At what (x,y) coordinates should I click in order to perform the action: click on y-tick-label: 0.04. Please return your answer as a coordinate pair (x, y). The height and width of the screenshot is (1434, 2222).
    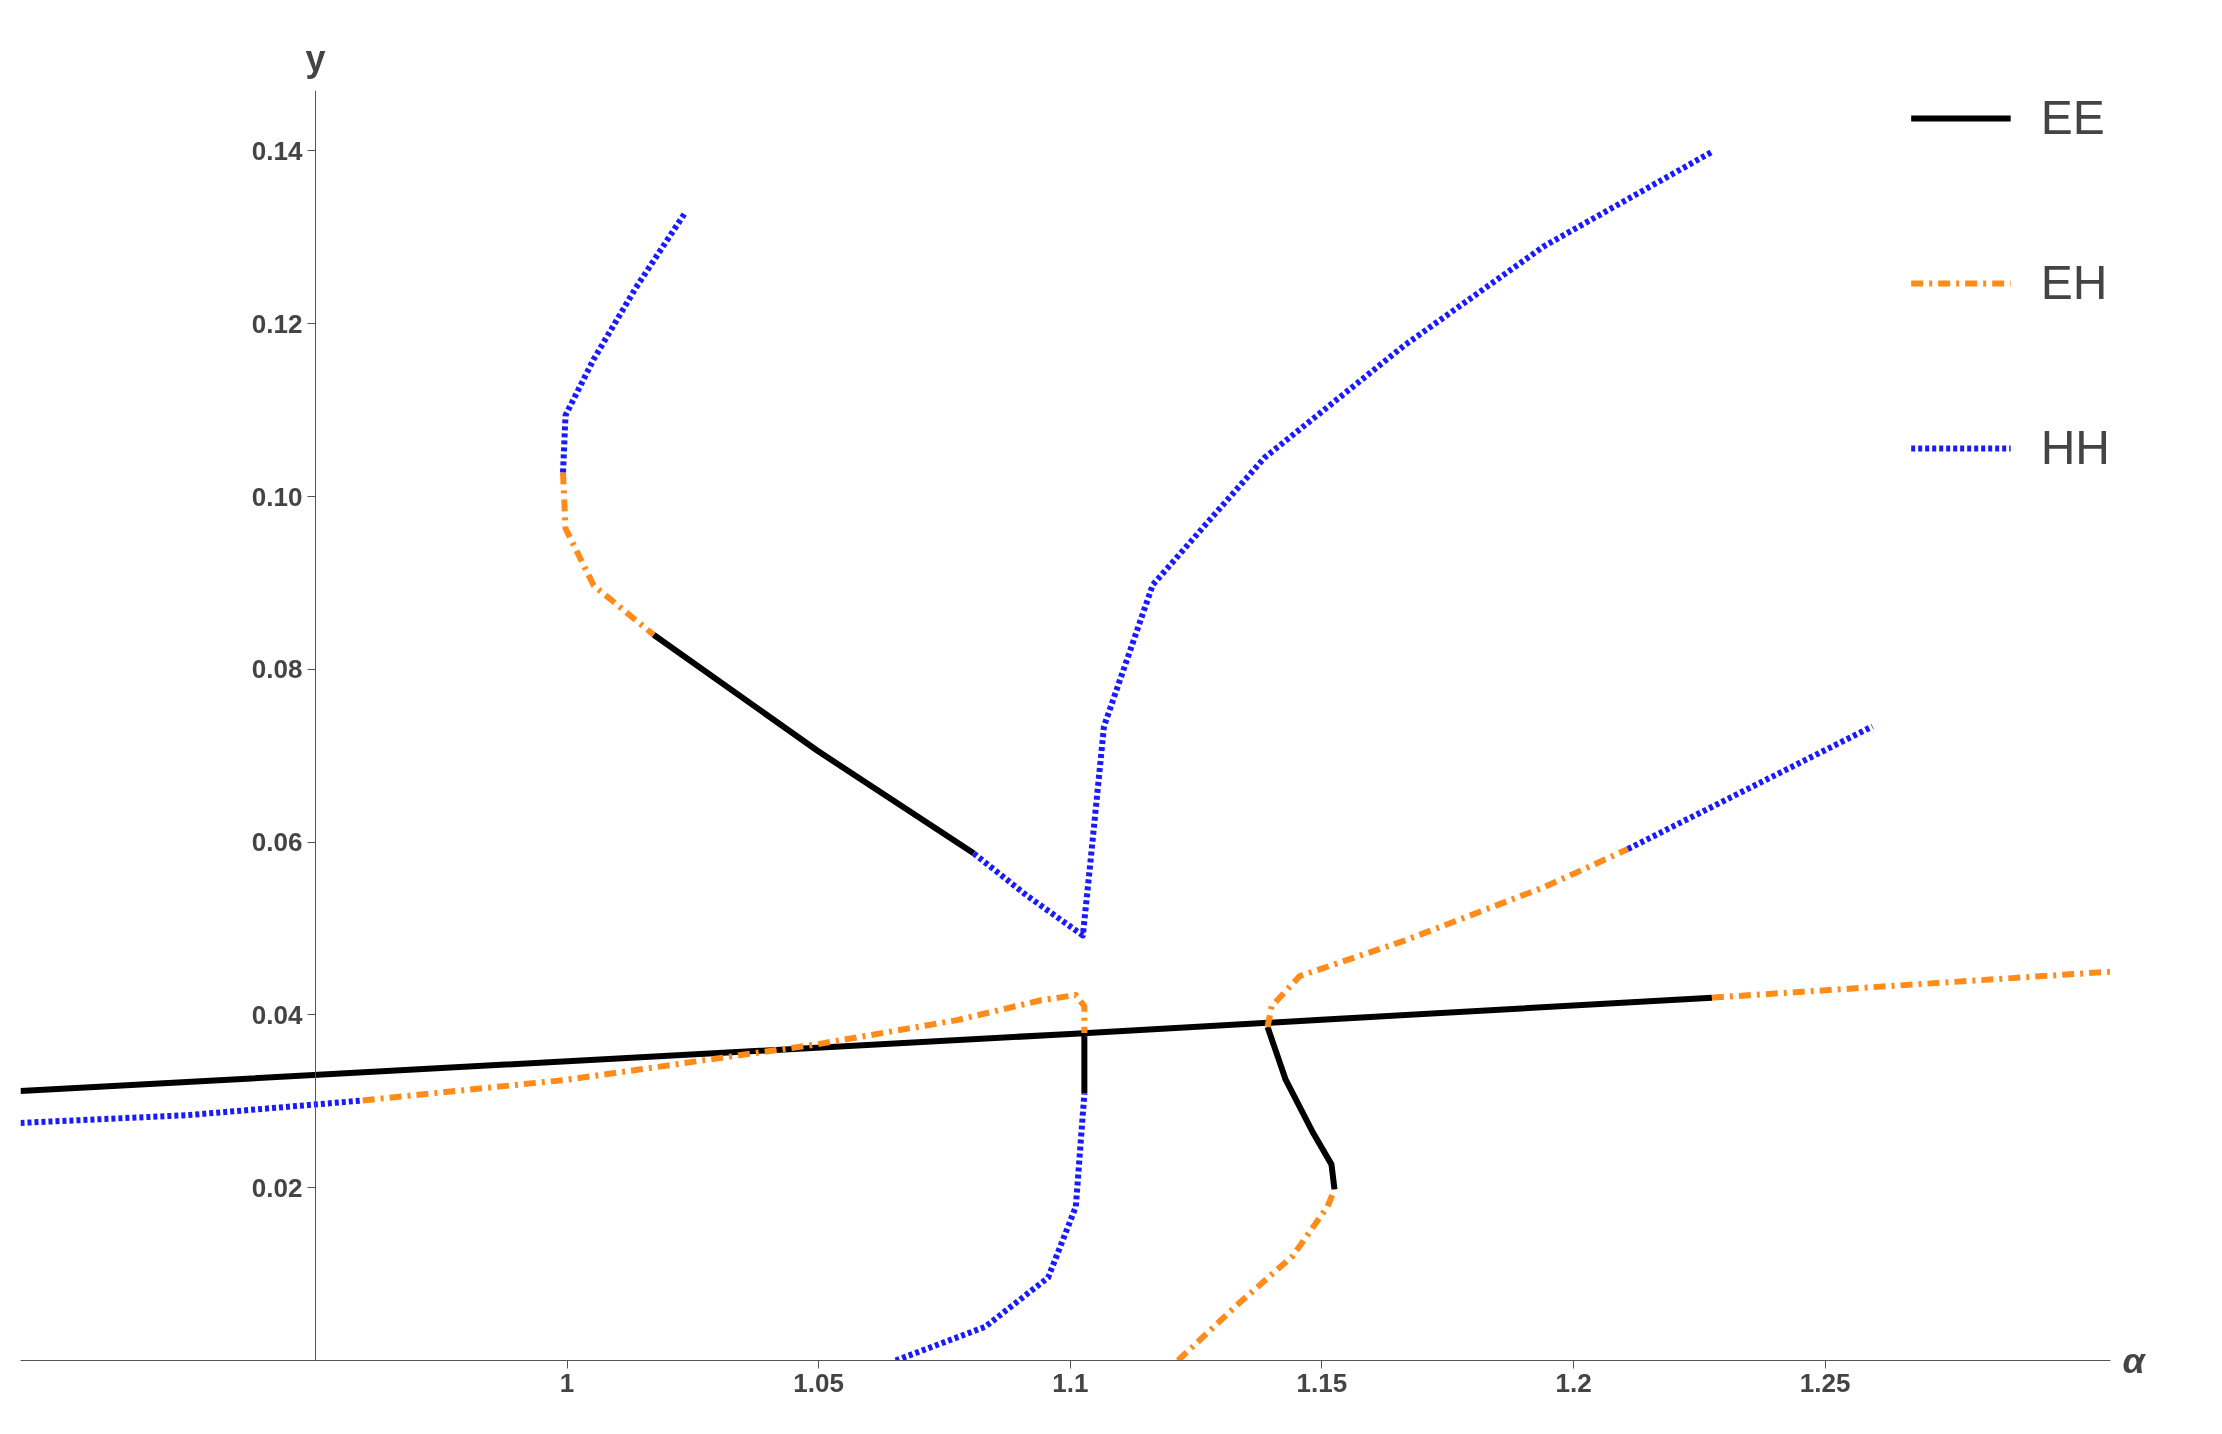
    Looking at the image, I should click on (277, 1014).